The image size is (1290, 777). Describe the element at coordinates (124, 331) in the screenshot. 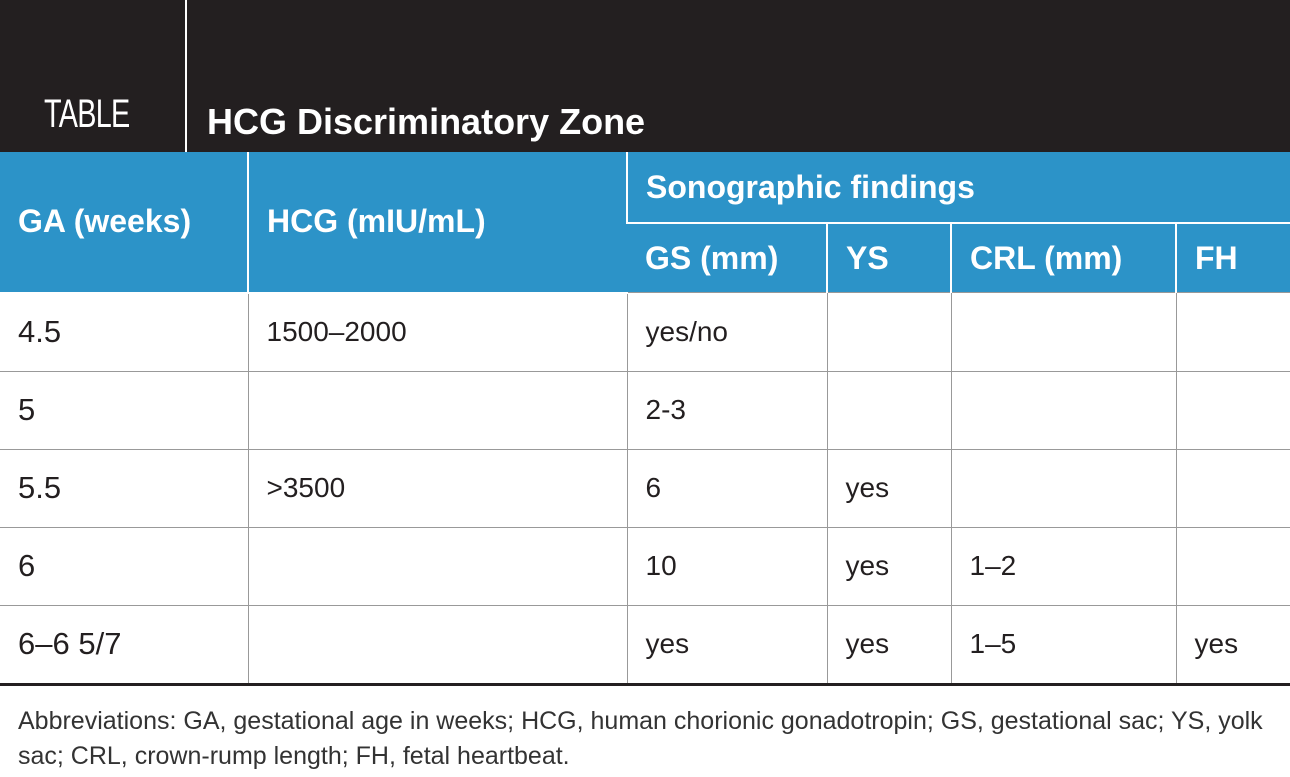

I see `table-cell: 4.5` at that location.